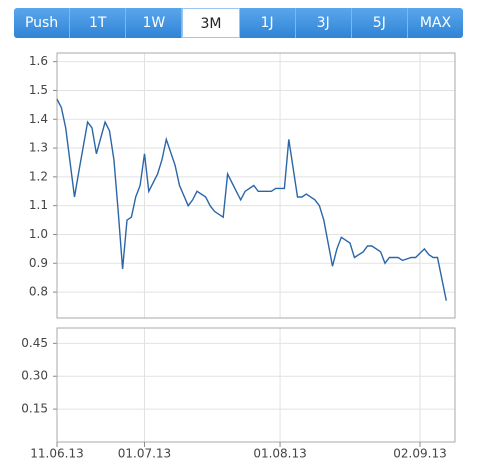 This screenshot has width=490, height=472. What do you see at coordinates (34, 409) in the screenshot?
I see `y-tick-label: 0.15` at bounding box center [34, 409].